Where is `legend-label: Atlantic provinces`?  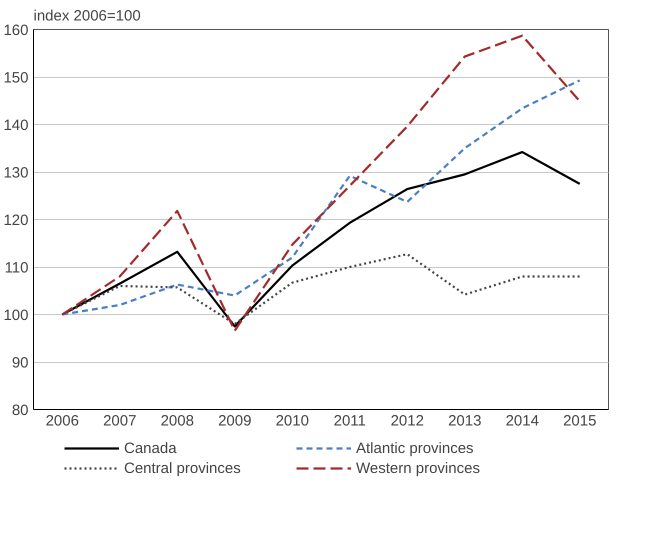 legend-label: Atlantic provinces is located at coordinates (415, 448).